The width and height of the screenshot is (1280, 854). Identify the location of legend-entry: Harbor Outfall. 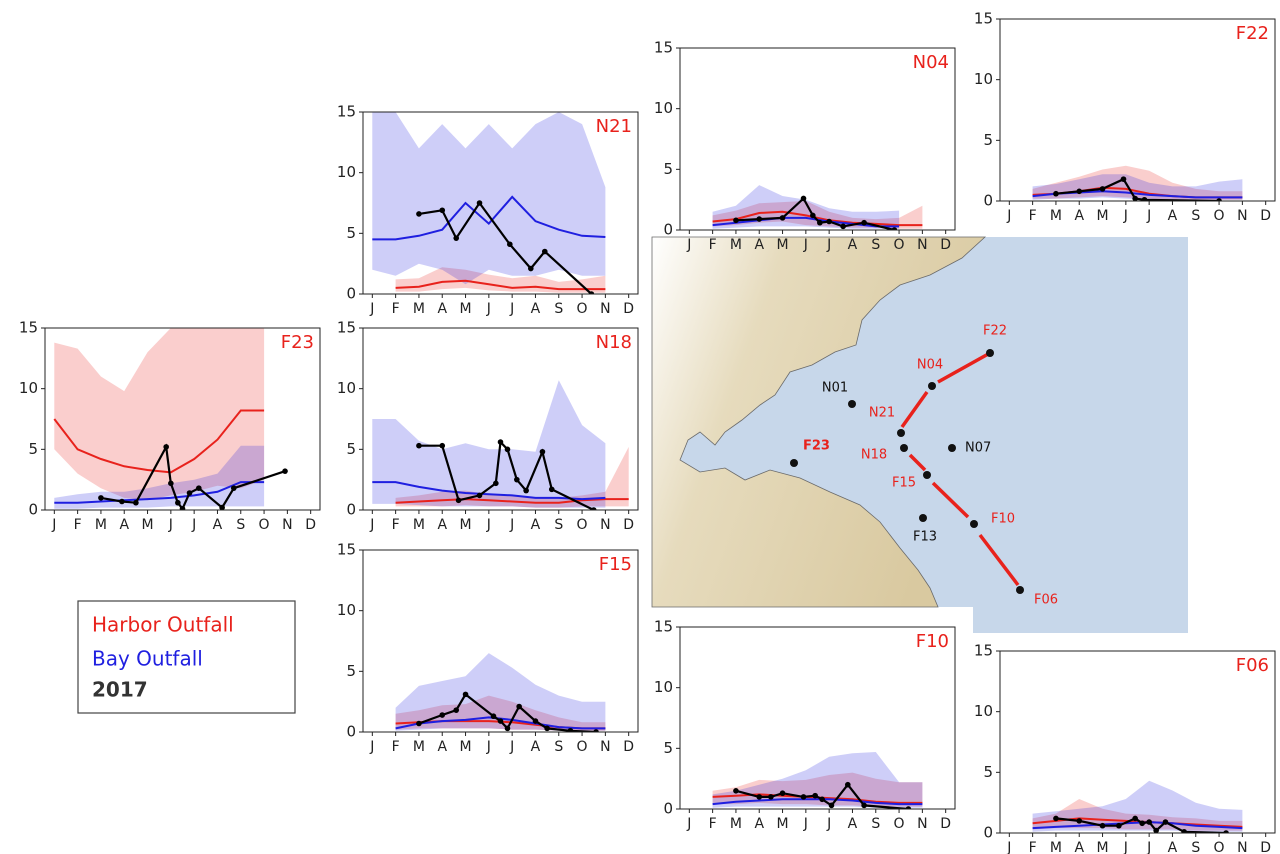
(163, 625).